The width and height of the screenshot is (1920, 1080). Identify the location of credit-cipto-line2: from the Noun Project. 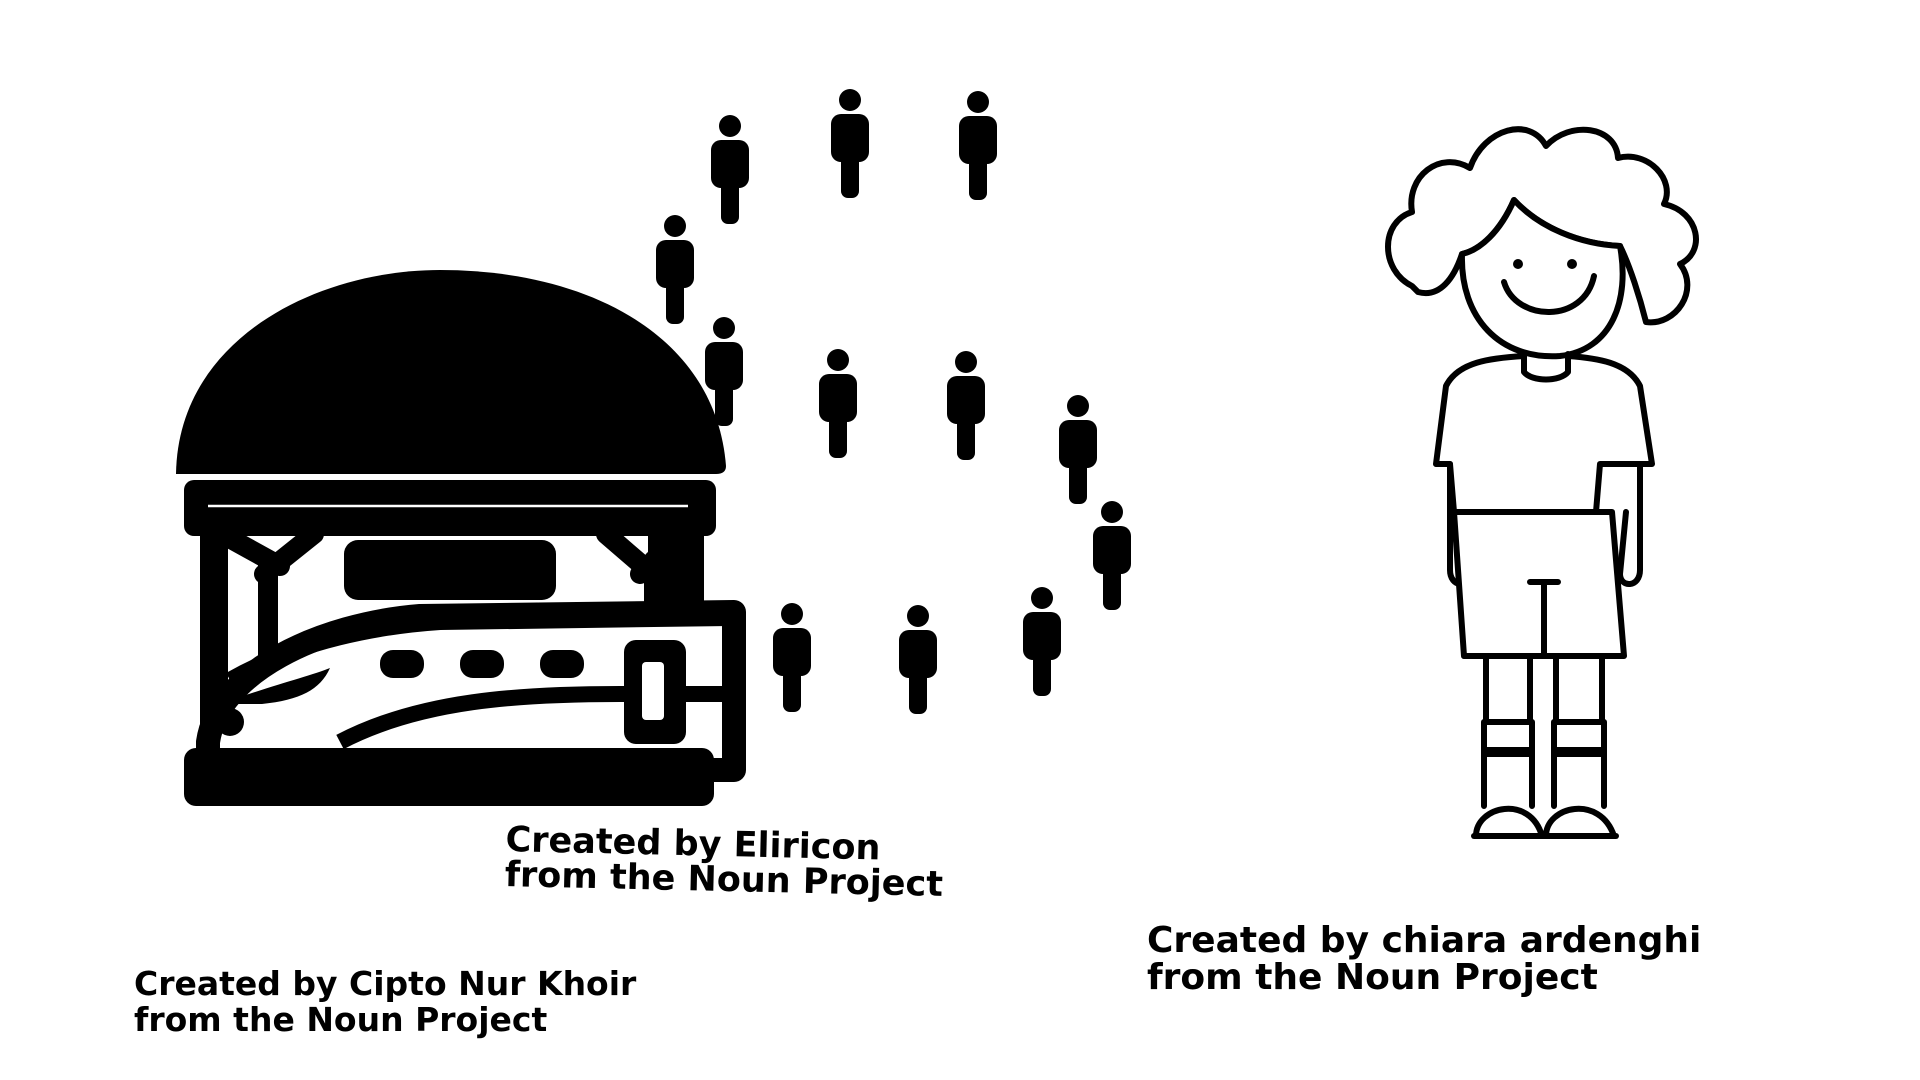
(341, 1019).